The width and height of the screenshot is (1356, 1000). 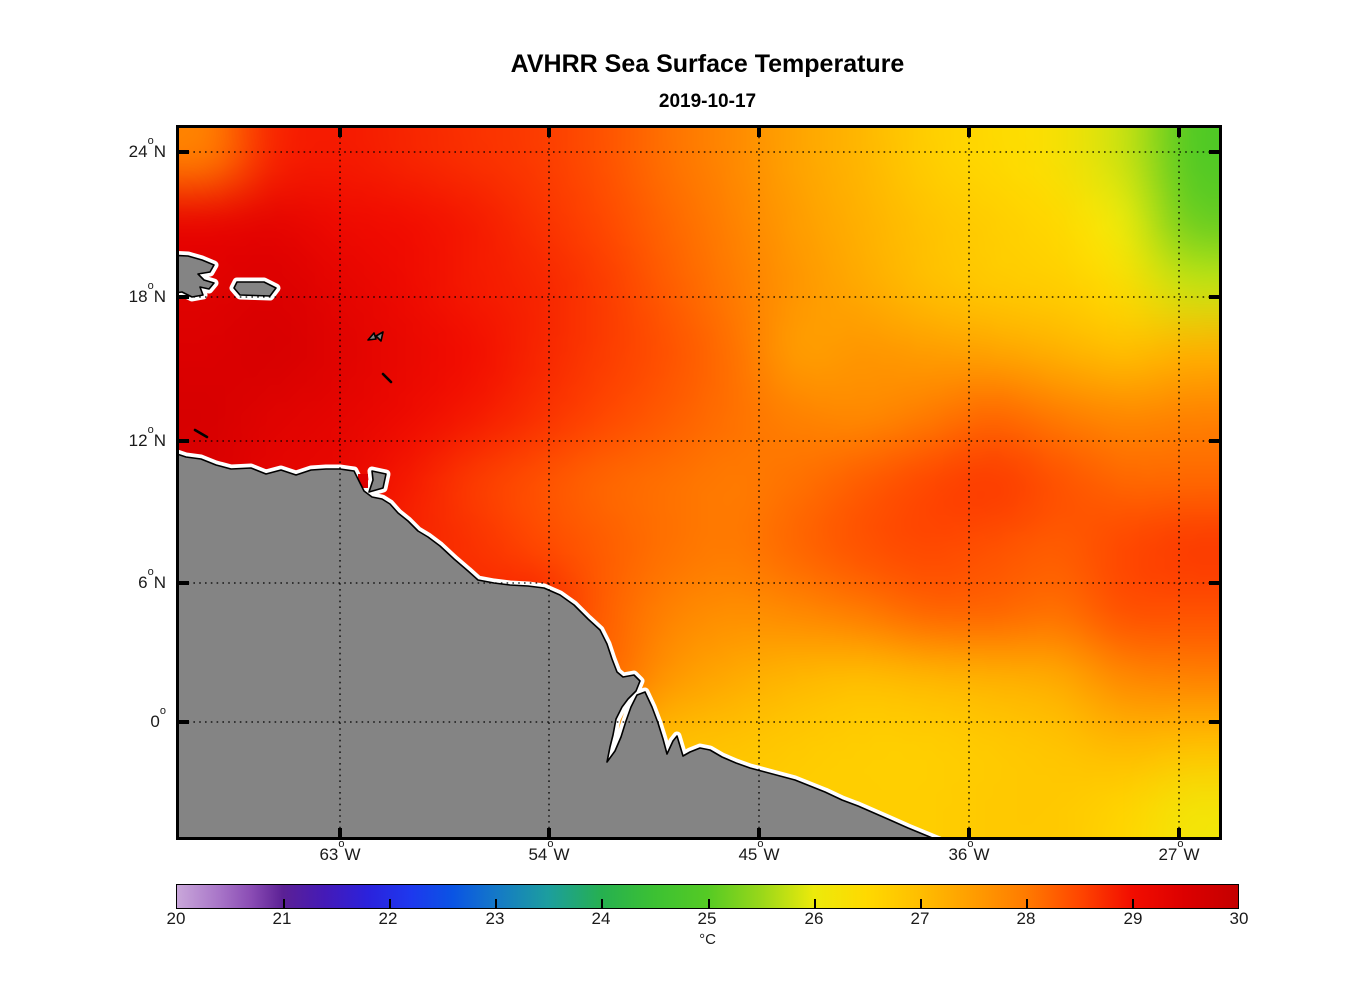 I want to click on colorbar-tick-label: 23, so click(x=495, y=918).